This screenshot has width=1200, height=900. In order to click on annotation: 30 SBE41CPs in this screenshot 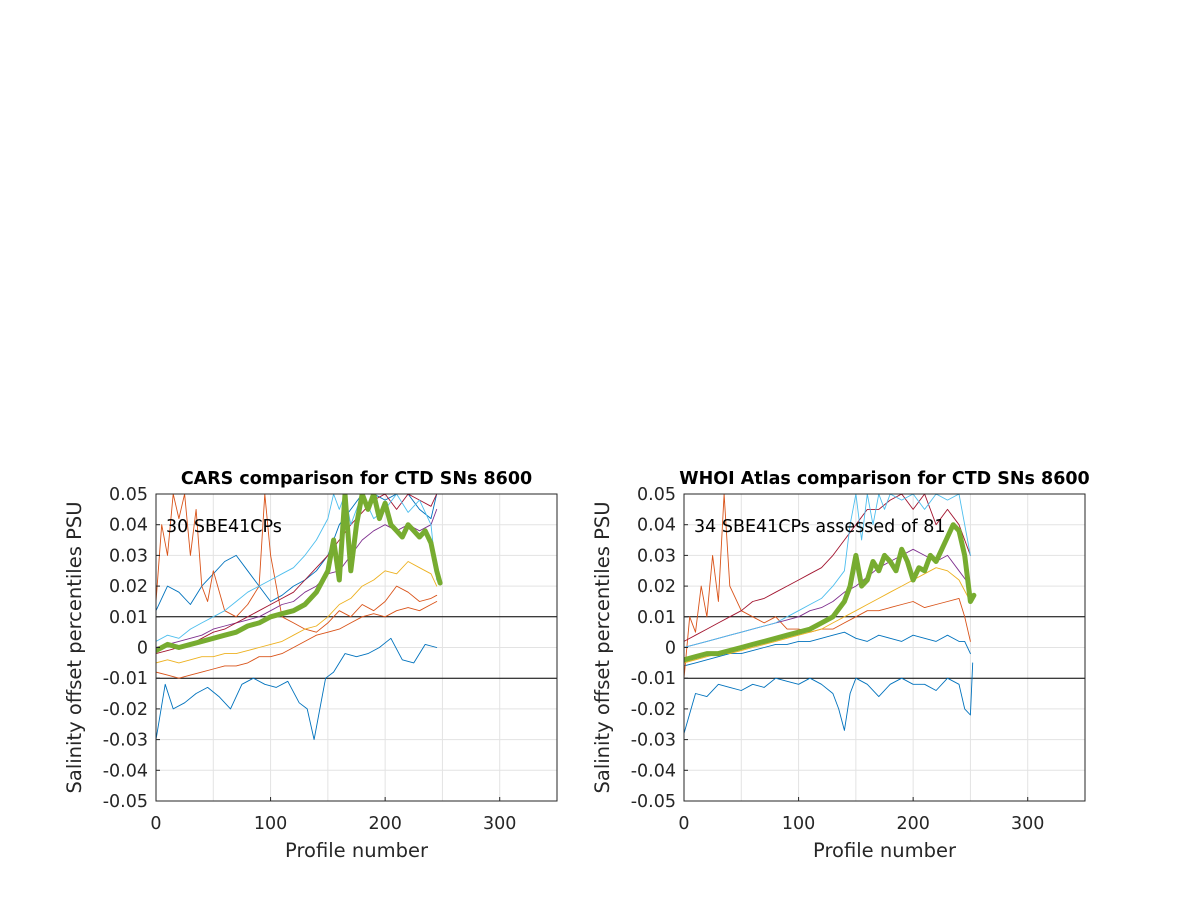, I will do `click(224, 527)`.